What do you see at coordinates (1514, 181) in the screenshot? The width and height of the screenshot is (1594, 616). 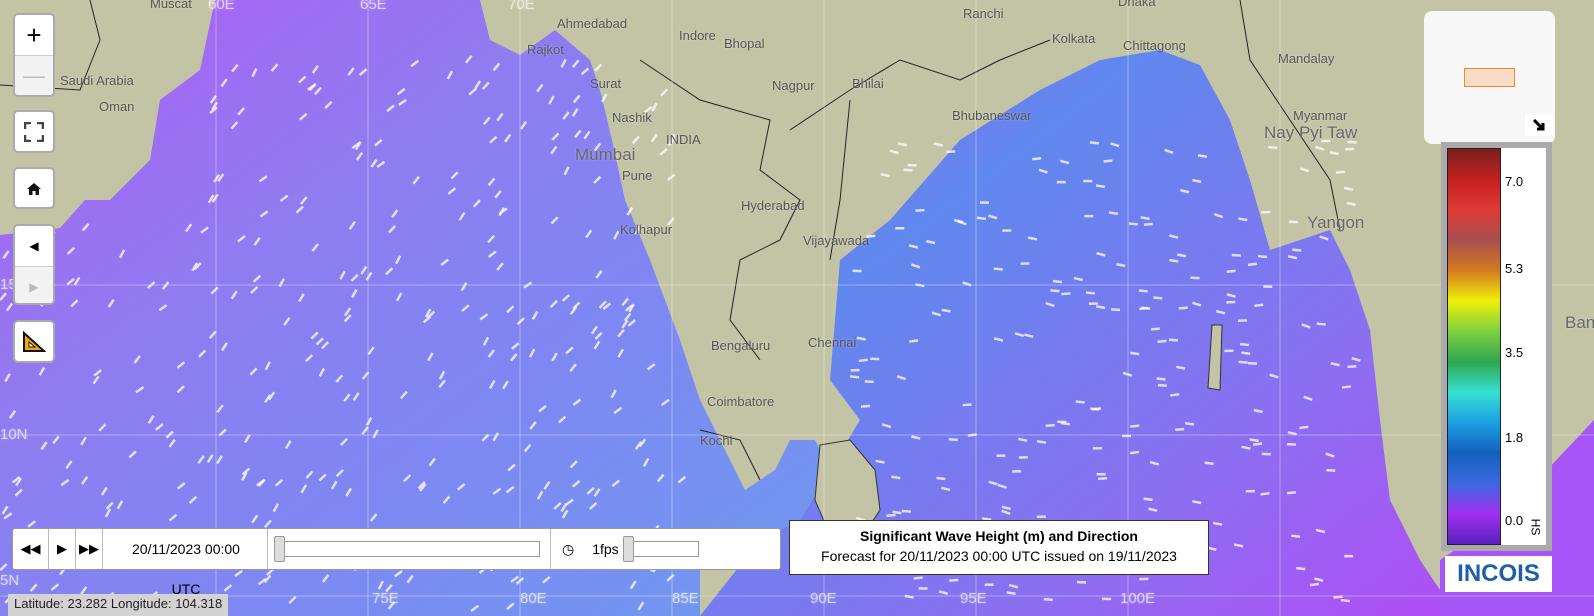 I see `colorbar-tick-label: 7.0` at bounding box center [1514, 181].